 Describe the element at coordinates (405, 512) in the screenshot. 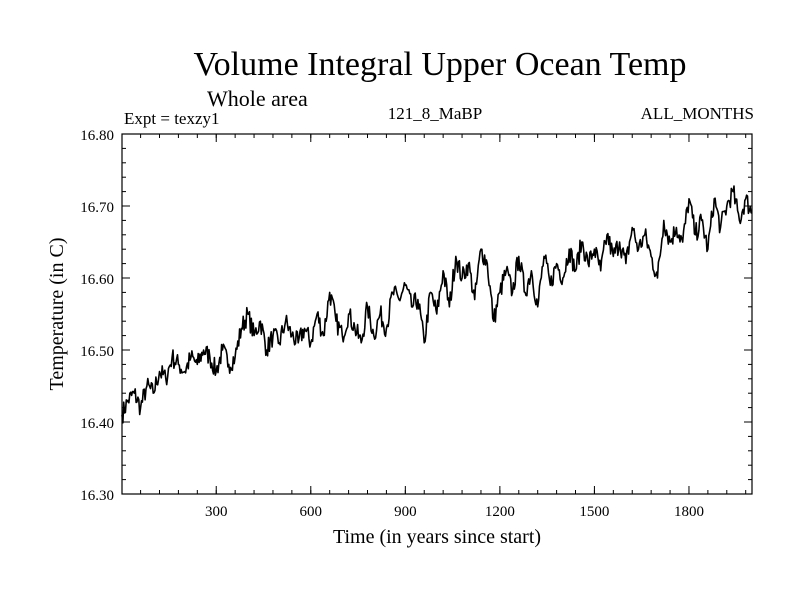

I see `x-tick-label: 900` at that location.